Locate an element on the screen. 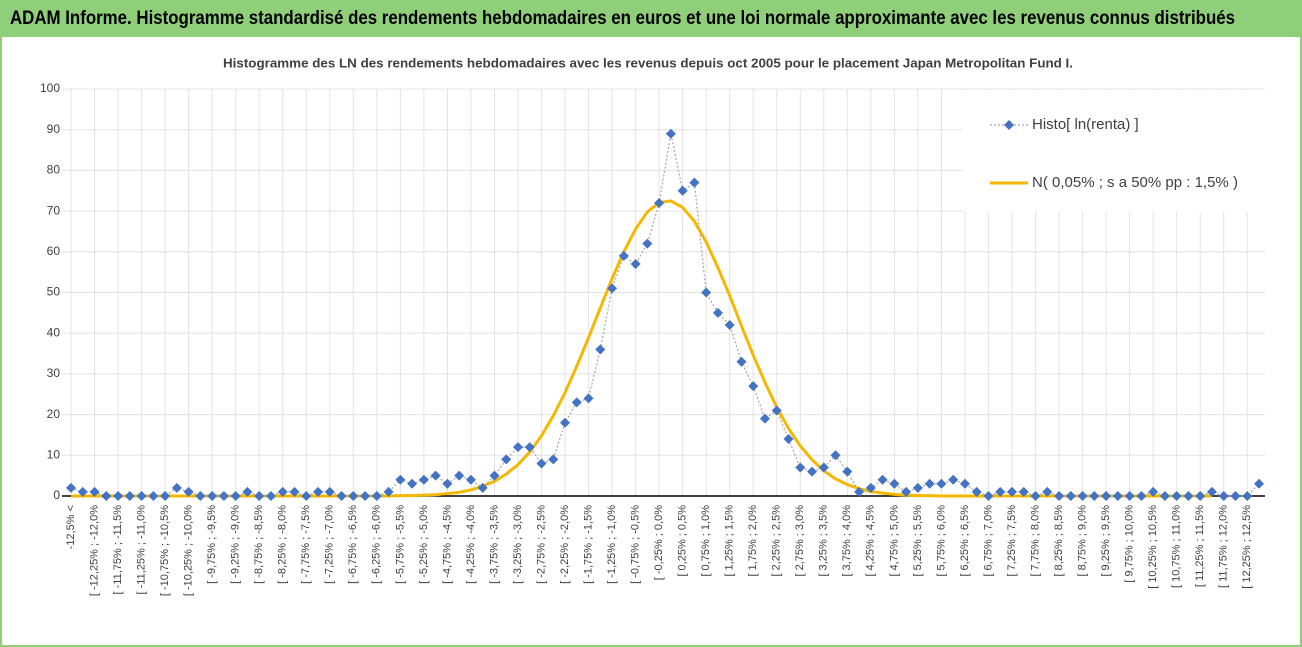 This screenshot has width=1302, height=647. x-tick-label: [ -2,25% ; -2,0% is located at coordinates (565, 544).